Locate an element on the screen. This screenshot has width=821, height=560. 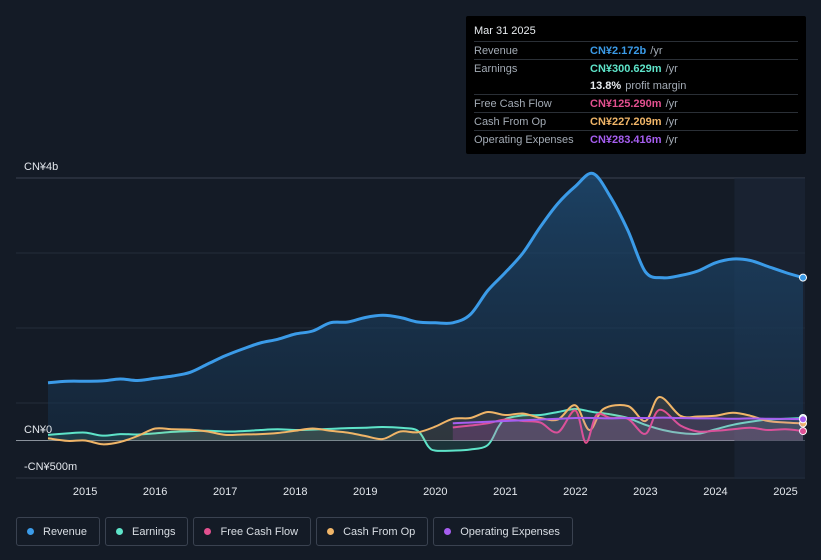
x-tick-label: 2020 is located at coordinates (435, 492).